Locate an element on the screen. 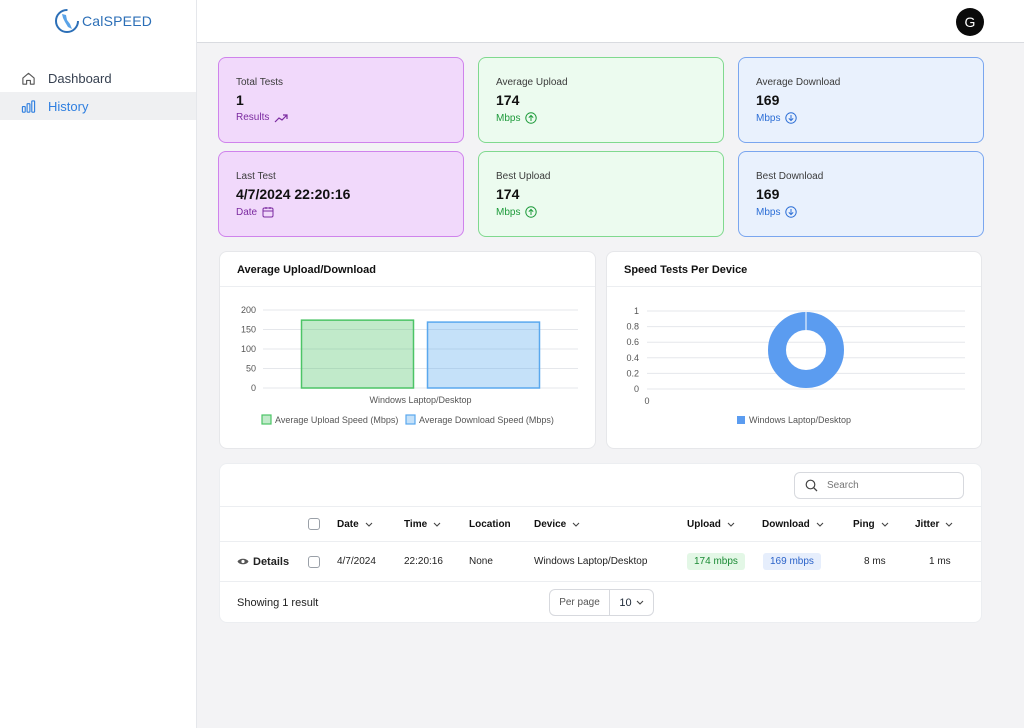 The height and width of the screenshot is (728, 1024). stat-sub-label: Date is located at coordinates (247, 212).